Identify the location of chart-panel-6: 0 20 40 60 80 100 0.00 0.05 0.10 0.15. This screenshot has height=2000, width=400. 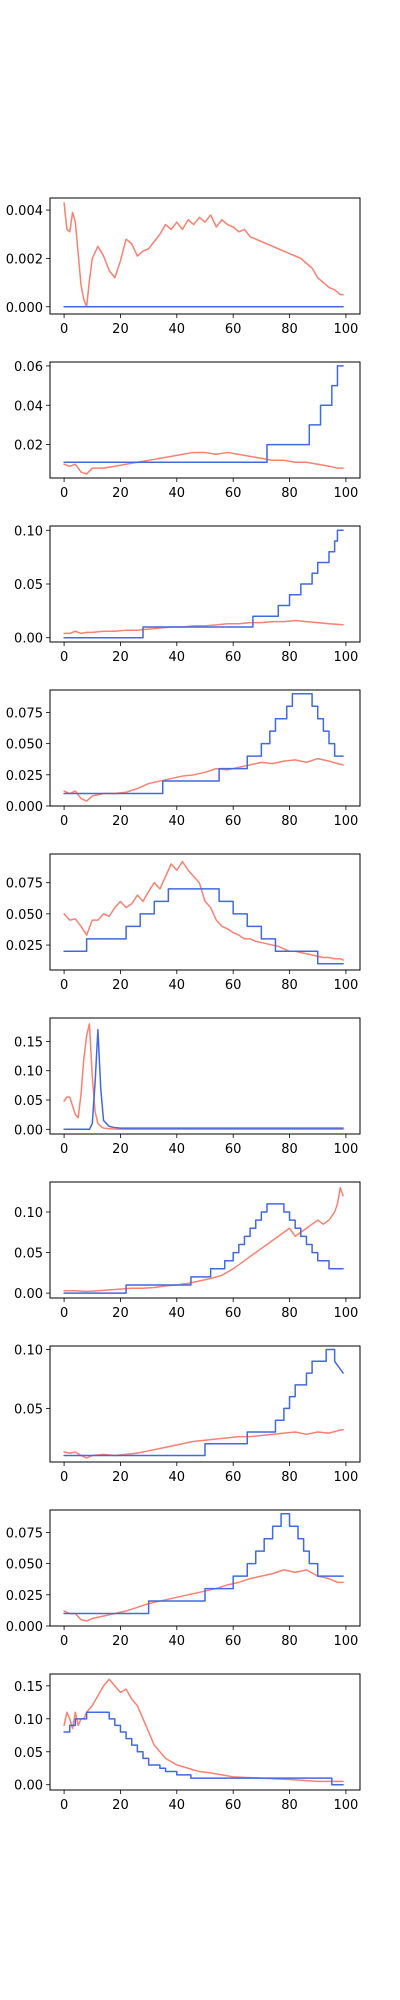
(187, 1087).